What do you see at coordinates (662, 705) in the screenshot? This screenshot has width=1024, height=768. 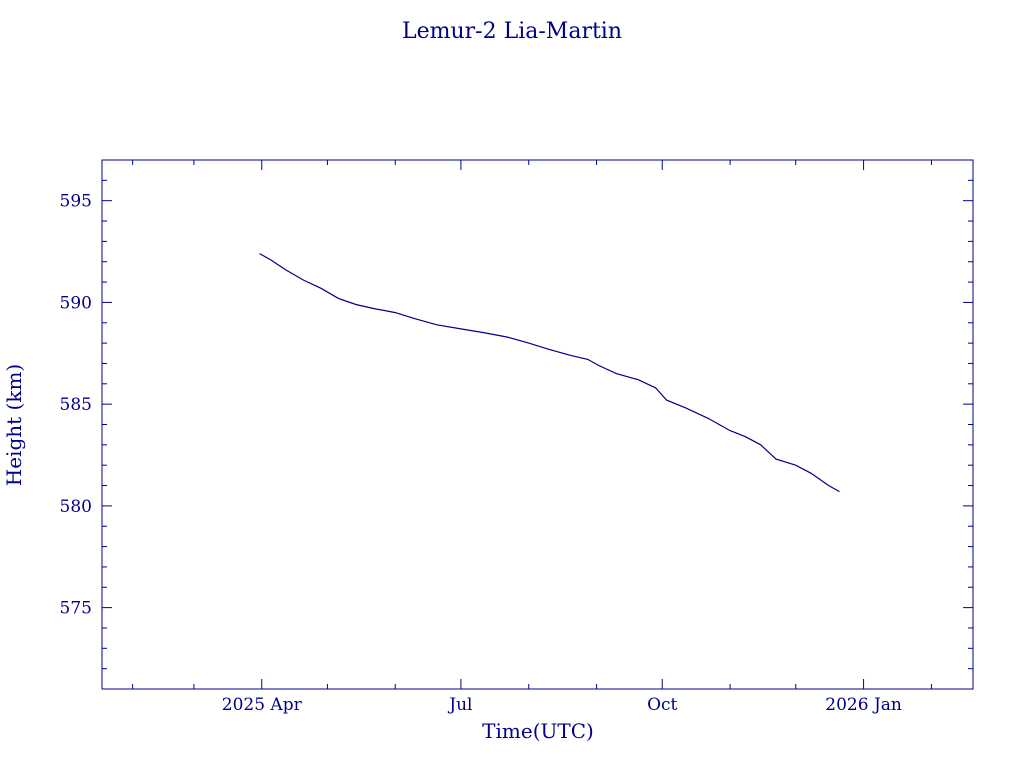 I see `x-tick-label: Oct` at bounding box center [662, 705].